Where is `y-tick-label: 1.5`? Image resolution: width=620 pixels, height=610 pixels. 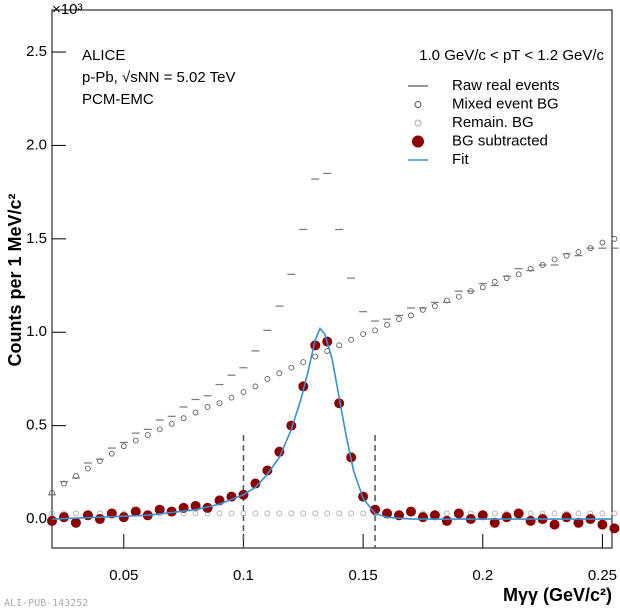 y-tick-label: 1.5 is located at coordinates (36, 238).